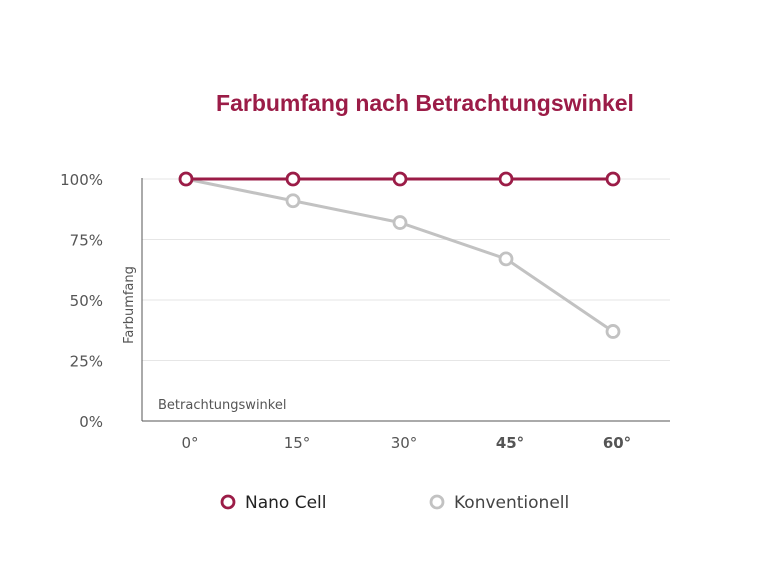 The height and width of the screenshot is (570, 768). I want to click on y-tick-label: 25%, so click(86, 362).